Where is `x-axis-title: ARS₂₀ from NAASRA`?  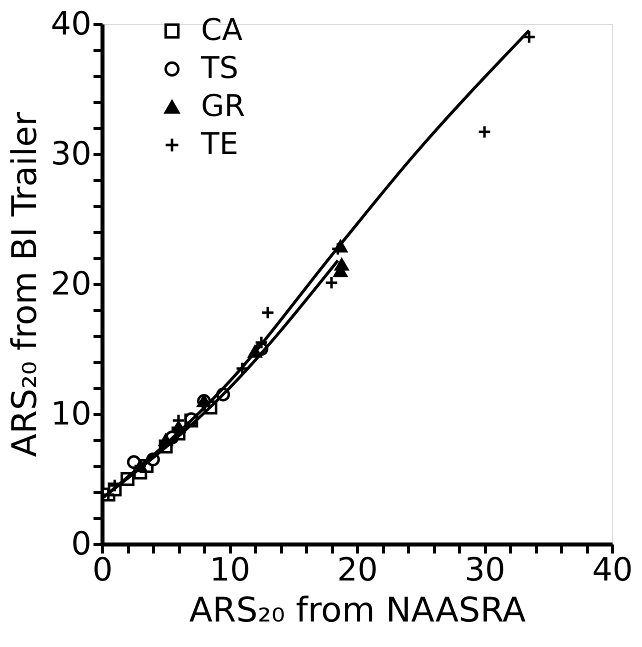 x-axis-title: ARS₂₀ from NAASRA is located at coordinates (357, 610).